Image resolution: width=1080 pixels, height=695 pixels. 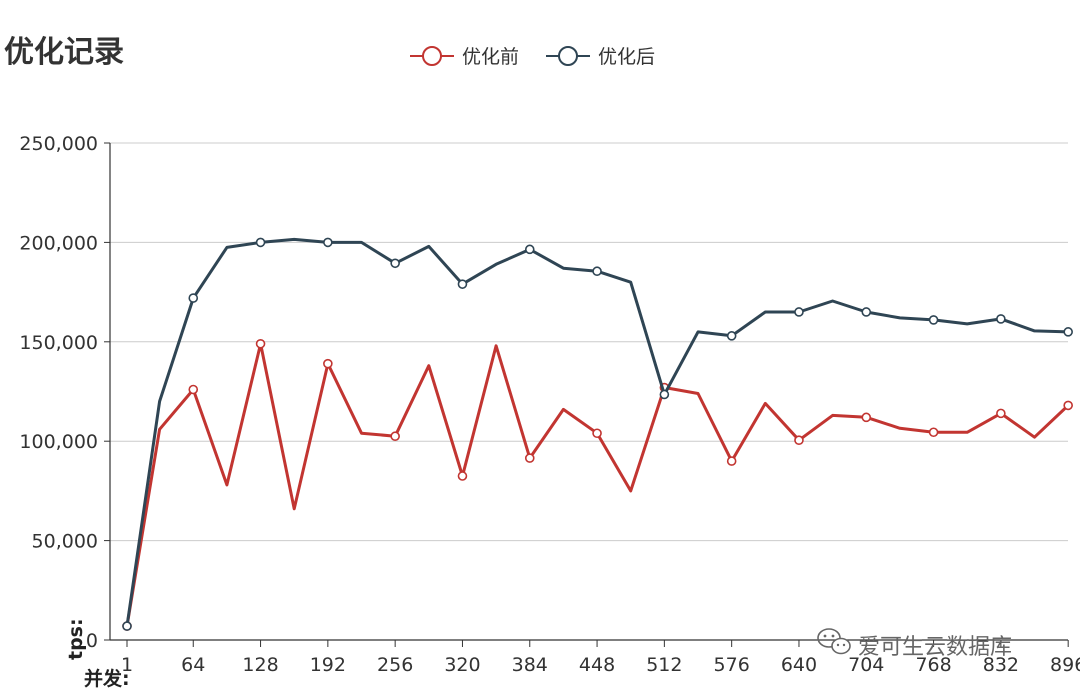 What do you see at coordinates (933, 665) in the screenshot?
I see `x-tick-label: 768` at bounding box center [933, 665].